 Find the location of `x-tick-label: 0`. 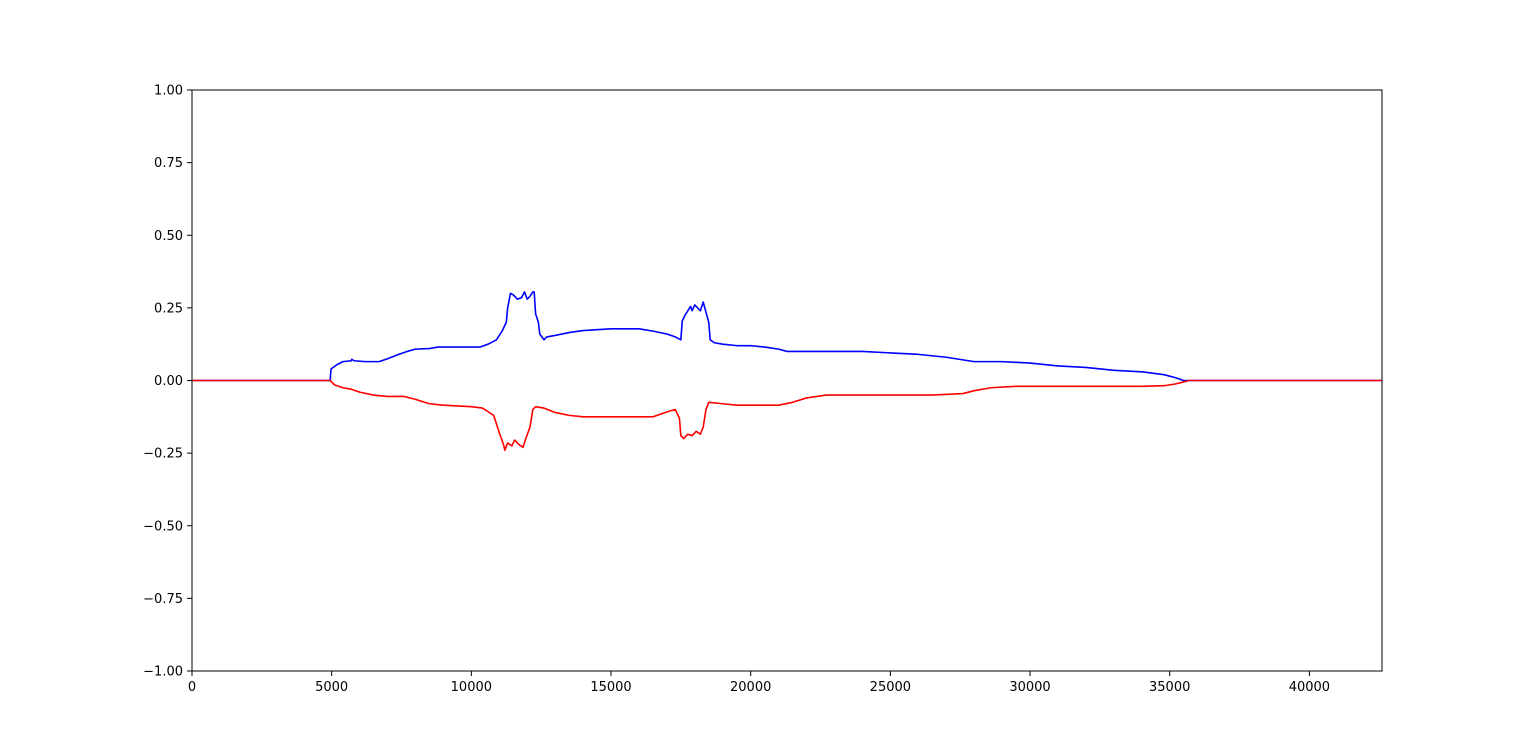

x-tick-label: 0 is located at coordinates (192, 687).